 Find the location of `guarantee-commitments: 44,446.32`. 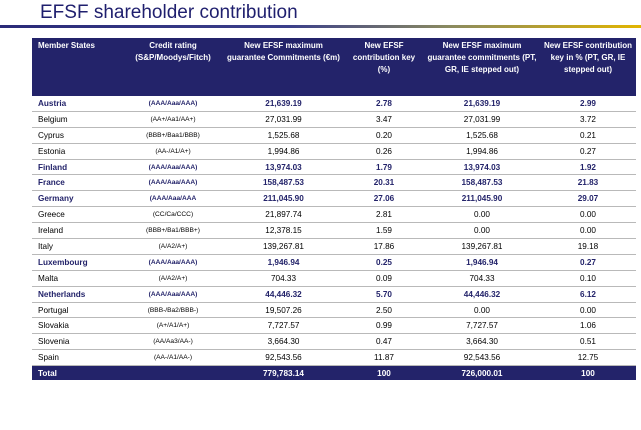

guarantee-commitments: 44,446.32 is located at coordinates (283, 294).